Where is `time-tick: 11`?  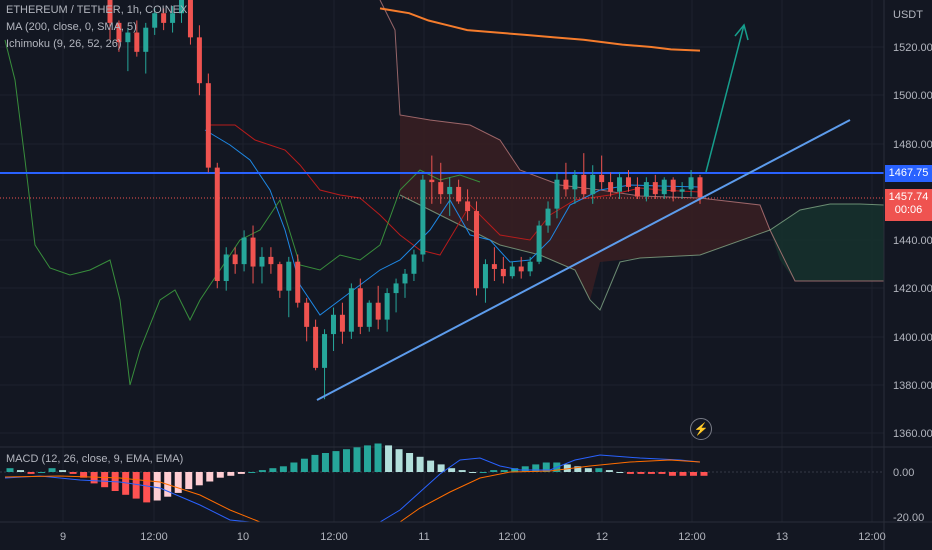
time-tick: 11 is located at coordinates (423, 537).